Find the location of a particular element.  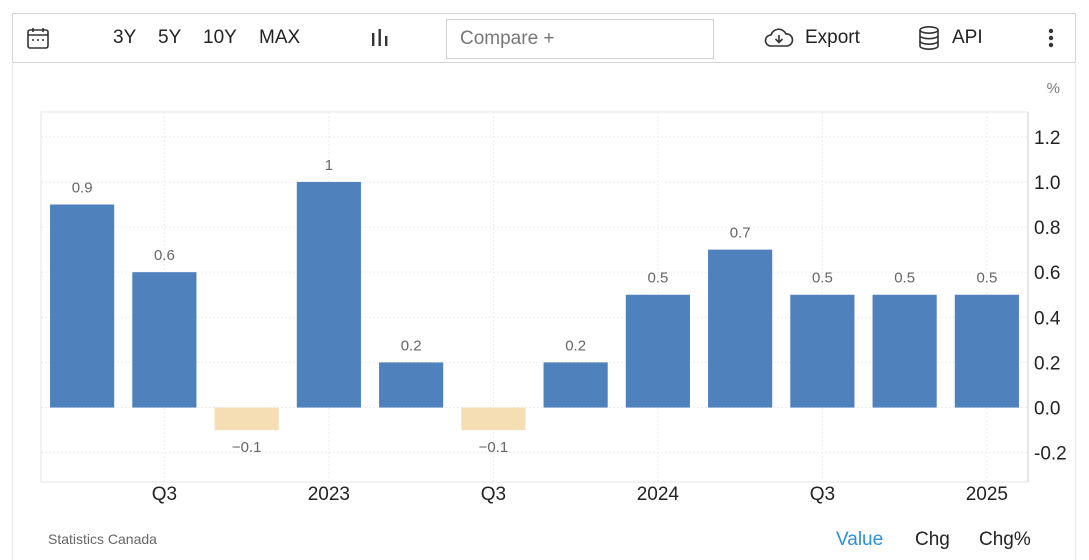

api-label: API is located at coordinates (967, 37).